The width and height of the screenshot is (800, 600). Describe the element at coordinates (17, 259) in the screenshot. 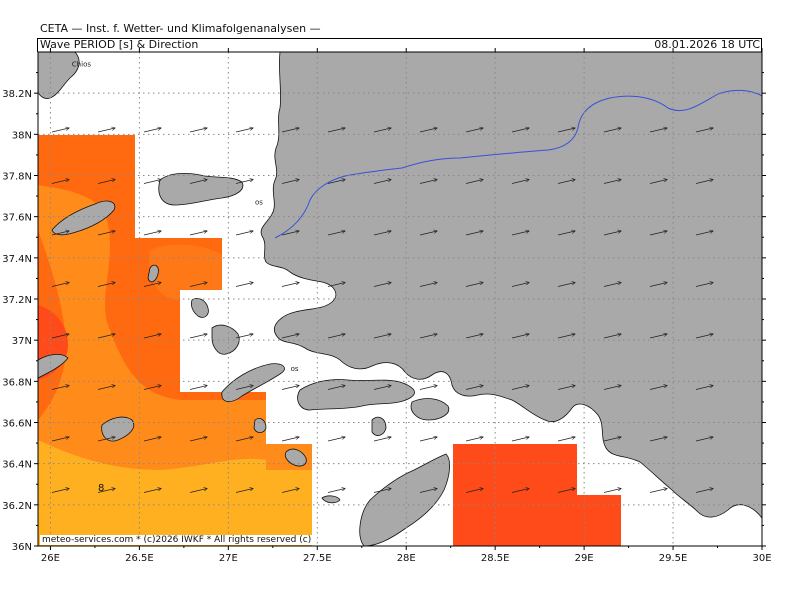

I see `lat-label: 37.4N` at that location.